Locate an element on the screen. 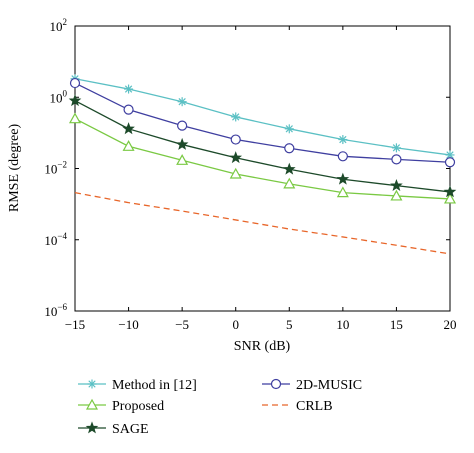 The width and height of the screenshot is (474, 453). y-tick-exponent: −6 is located at coordinates (62, 307).